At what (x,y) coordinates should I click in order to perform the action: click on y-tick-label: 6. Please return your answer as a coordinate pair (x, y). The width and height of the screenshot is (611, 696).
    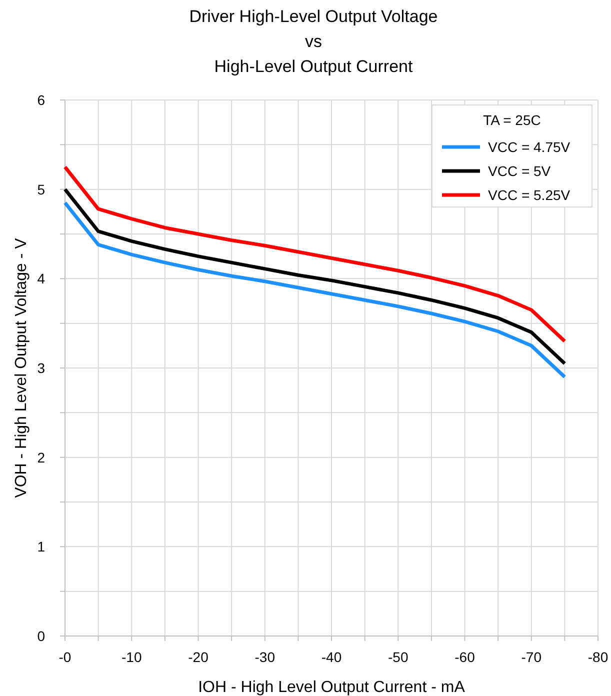
    Looking at the image, I should click on (41, 100).